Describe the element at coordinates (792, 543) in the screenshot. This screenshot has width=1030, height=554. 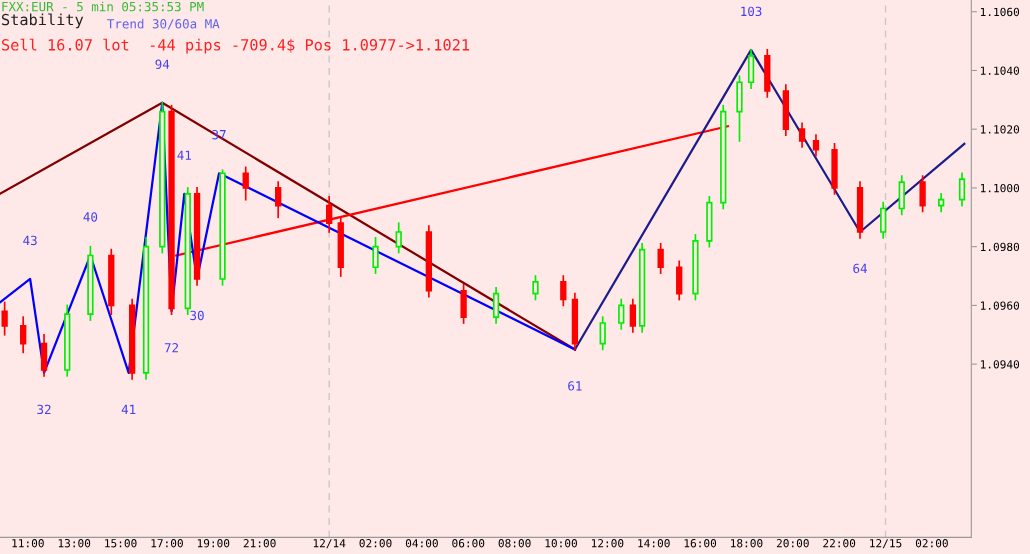
I see `x-tick-label: 20:00` at that location.